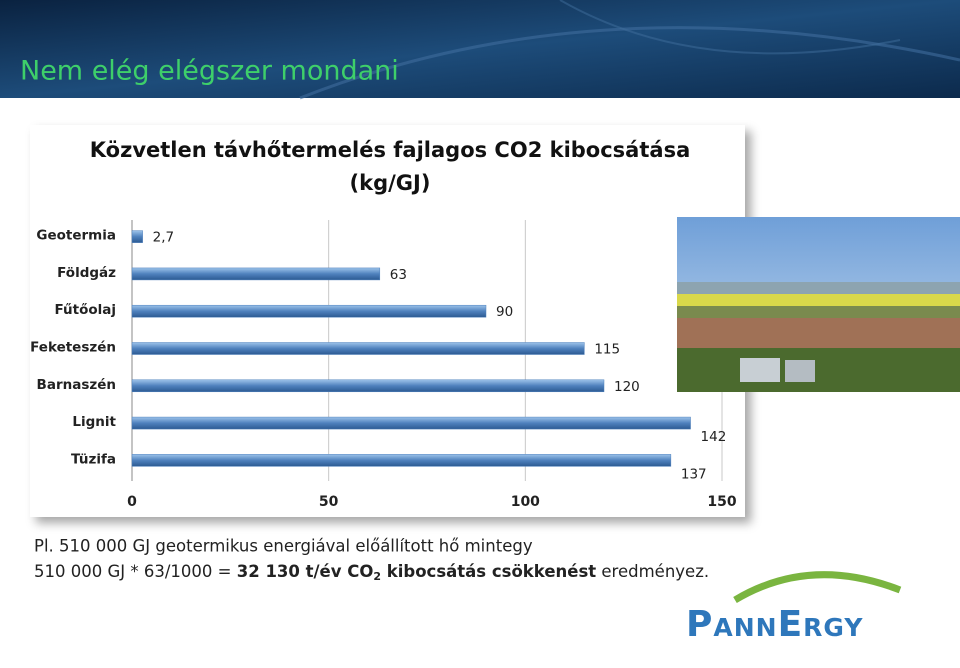  Describe the element at coordinates (607, 350) in the screenshot. I see `data-label: 115` at that location.